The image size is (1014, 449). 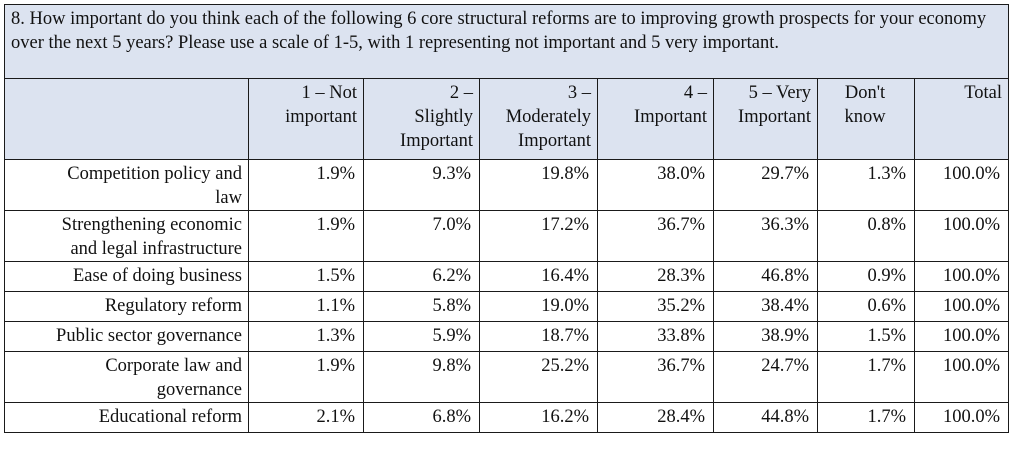 I want to click on row-label: Educational reform, so click(x=126, y=417).